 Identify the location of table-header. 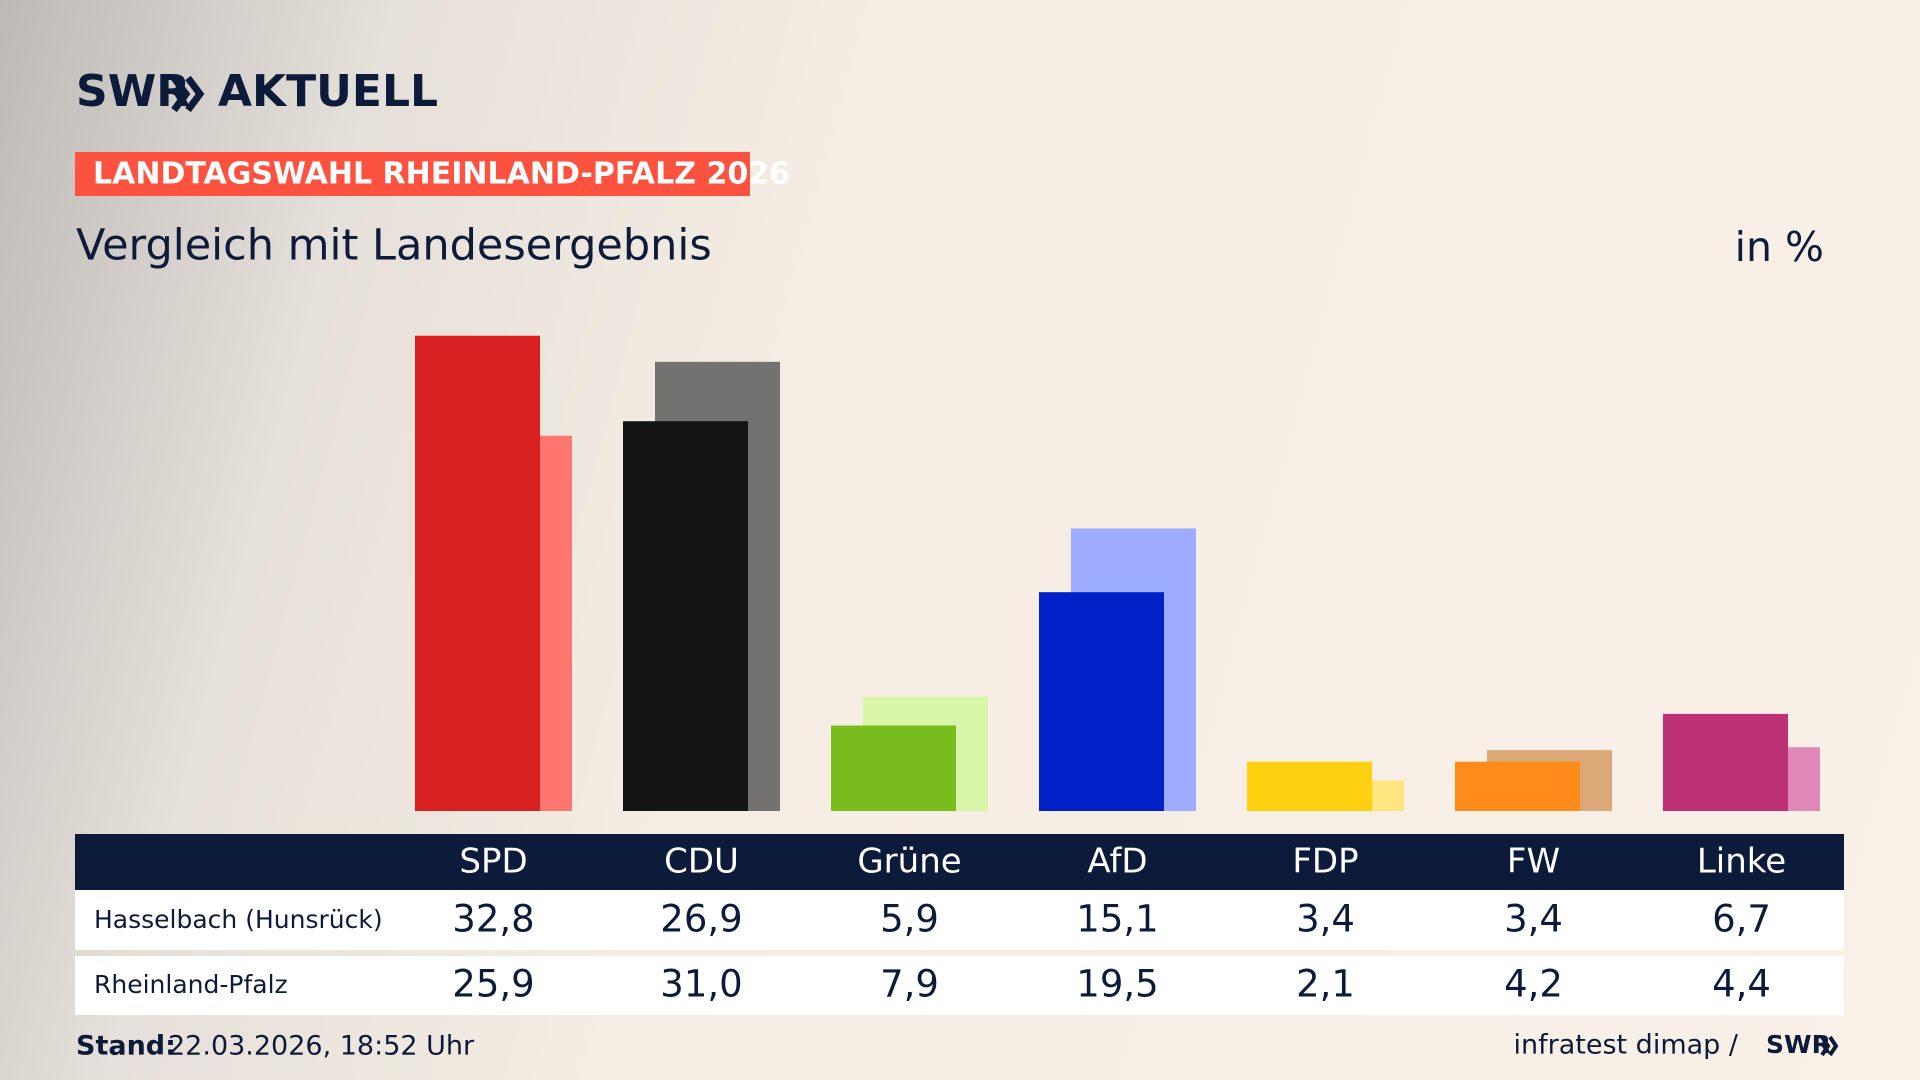
(959, 862).